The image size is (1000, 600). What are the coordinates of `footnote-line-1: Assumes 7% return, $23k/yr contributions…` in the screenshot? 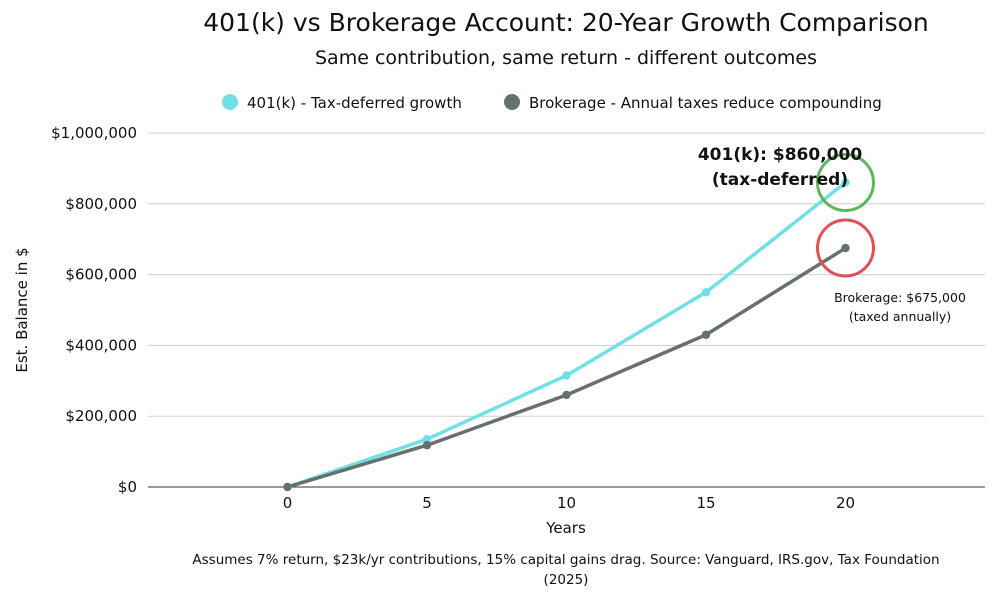 It's located at (565, 560).